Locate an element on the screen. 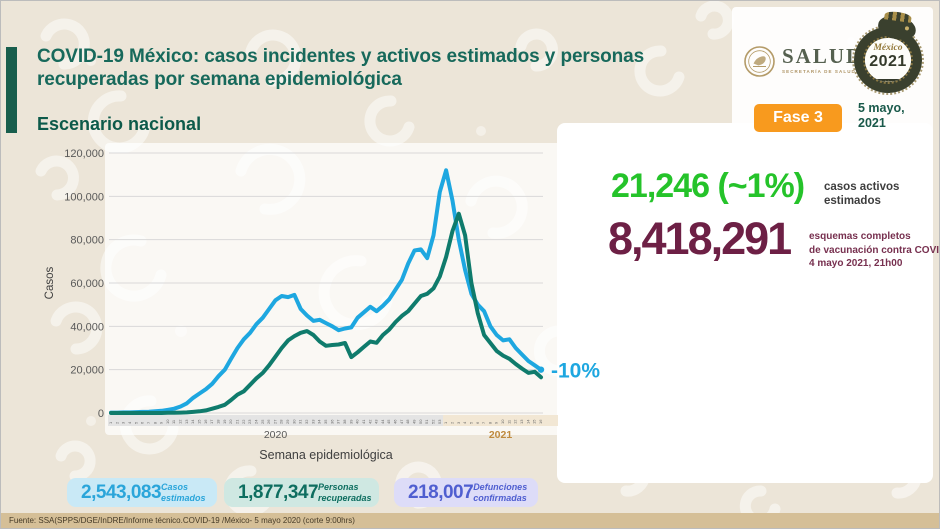 The width and height of the screenshot is (940, 529). svg-text: 8 is located at coordinates (154, 422).